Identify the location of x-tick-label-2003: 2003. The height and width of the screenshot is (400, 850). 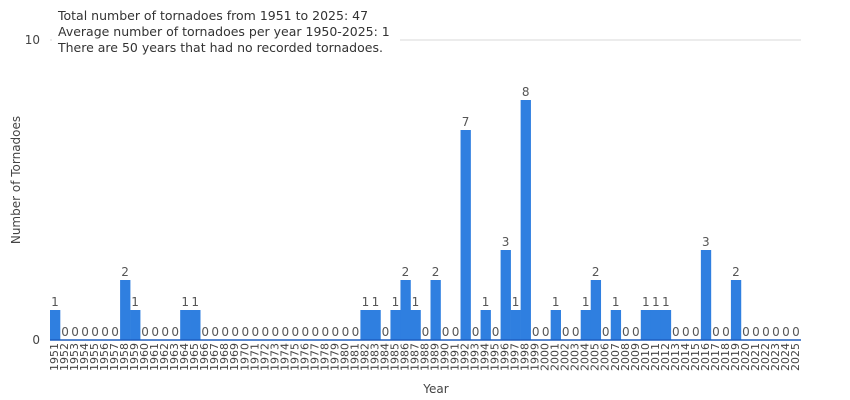
(575, 357).